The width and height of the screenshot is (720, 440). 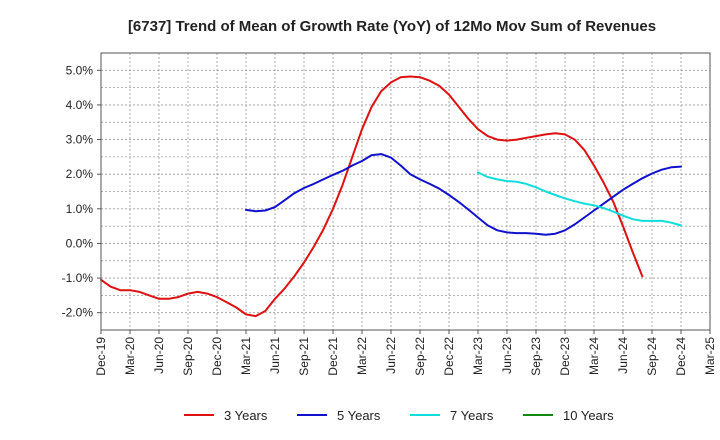 What do you see at coordinates (159, 355) in the screenshot?
I see `x-tick-label: Jun-20` at bounding box center [159, 355].